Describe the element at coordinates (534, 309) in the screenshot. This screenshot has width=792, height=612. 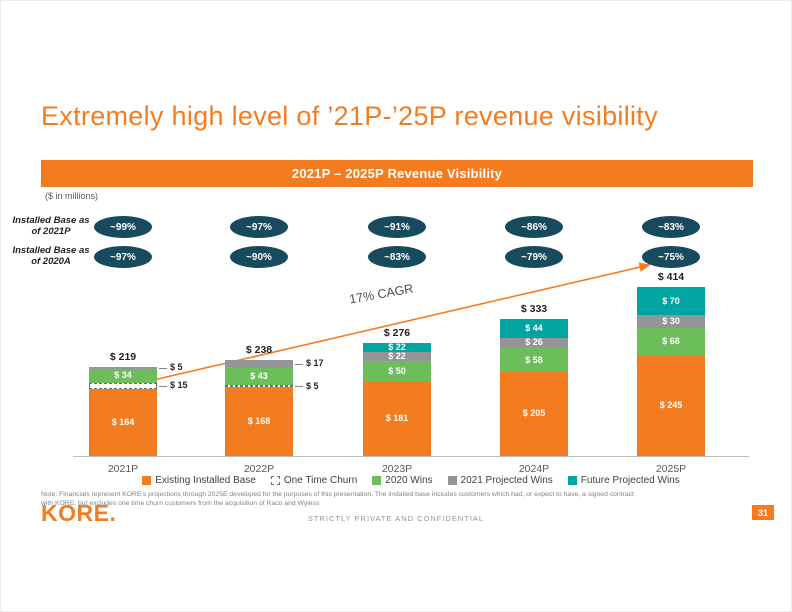
I see `bar-total-label: $ 333` at that location.